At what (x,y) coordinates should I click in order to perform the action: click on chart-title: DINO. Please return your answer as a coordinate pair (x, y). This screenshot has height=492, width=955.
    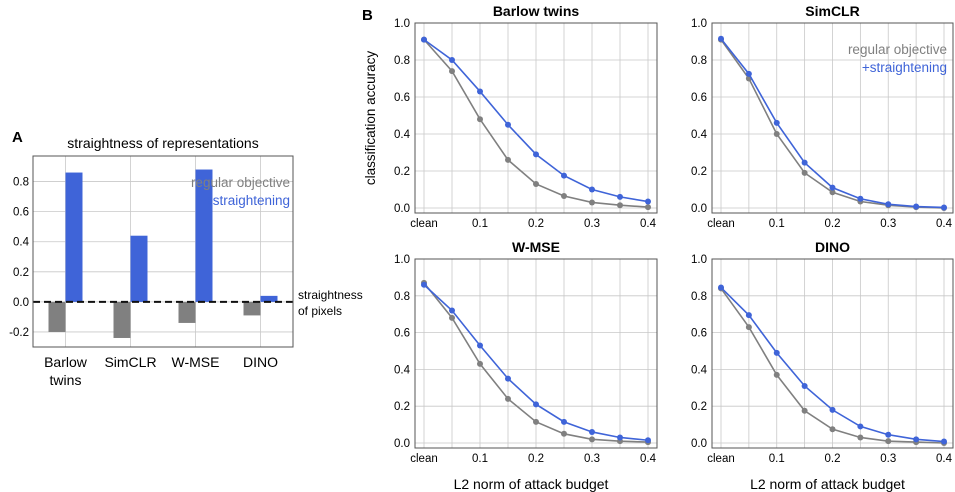
    Looking at the image, I should click on (832, 247).